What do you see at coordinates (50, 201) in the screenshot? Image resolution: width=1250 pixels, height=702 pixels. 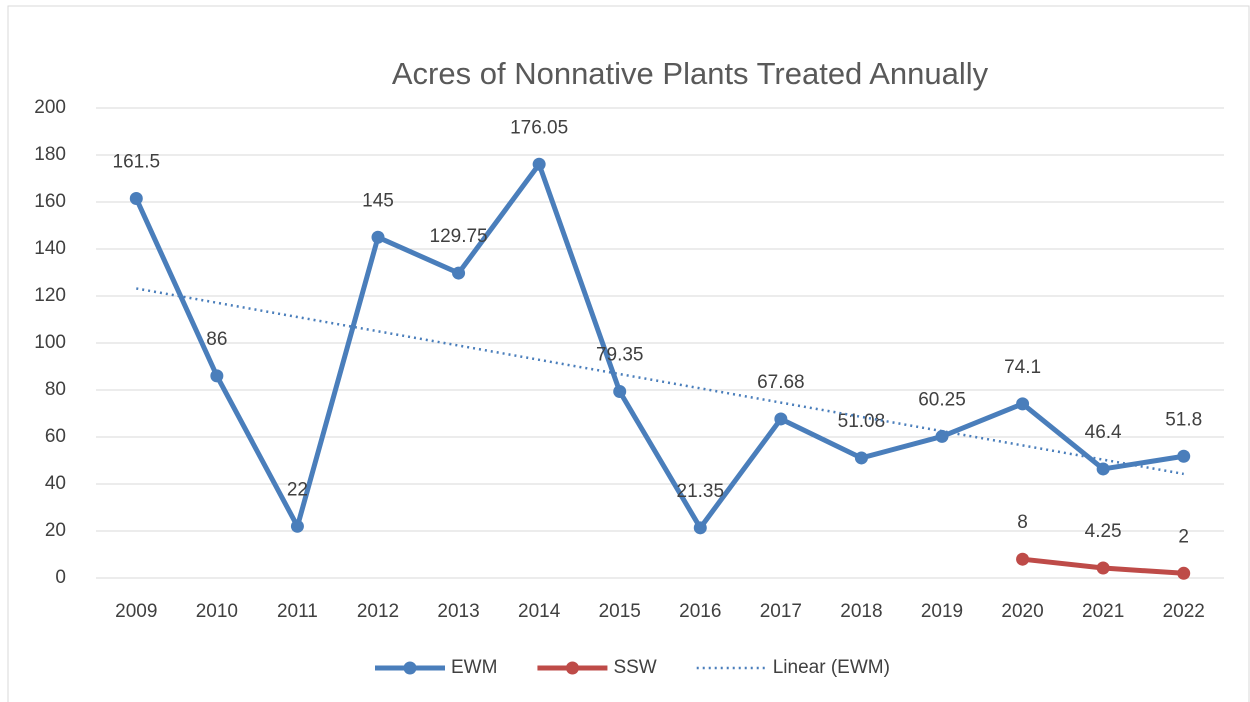 I see `y-tick-label: 160` at bounding box center [50, 201].